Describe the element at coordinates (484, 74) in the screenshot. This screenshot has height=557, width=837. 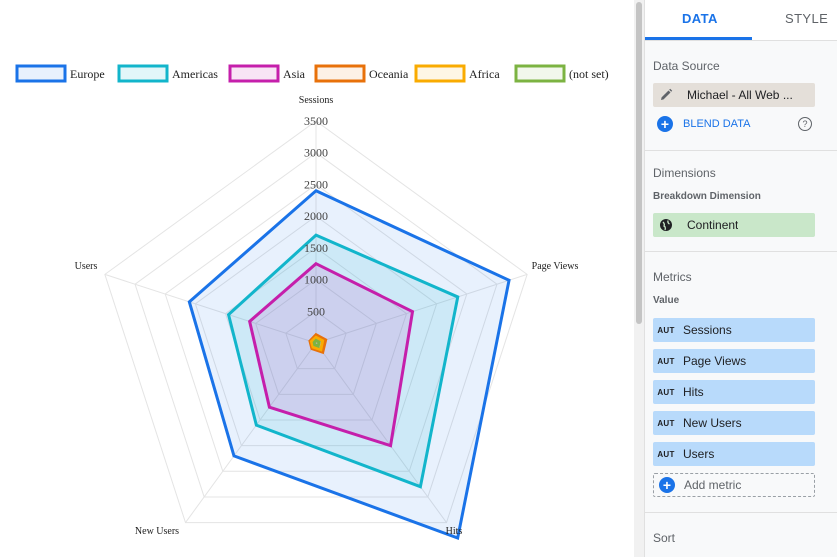
I see `legend-label: Africa` at that location.